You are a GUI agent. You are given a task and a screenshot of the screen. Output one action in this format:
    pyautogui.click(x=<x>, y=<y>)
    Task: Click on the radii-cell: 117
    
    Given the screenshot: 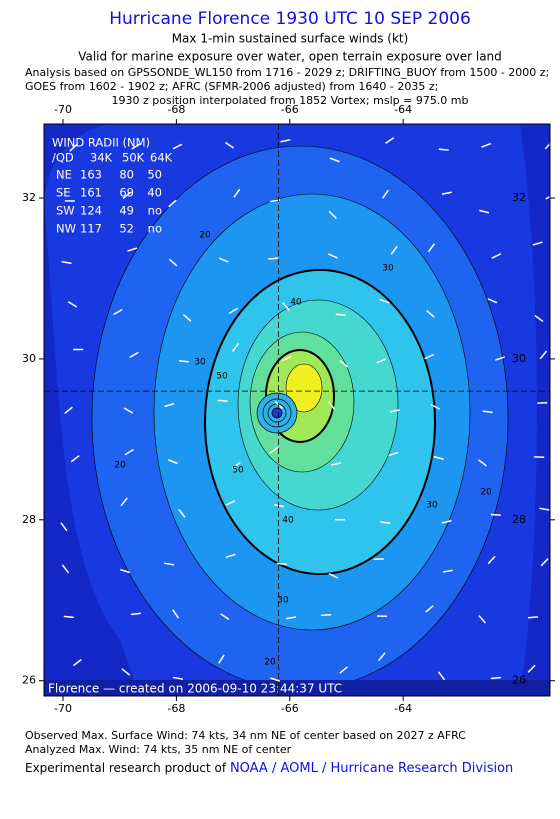 What is the action you would take?
    pyautogui.click(x=91, y=229)
    